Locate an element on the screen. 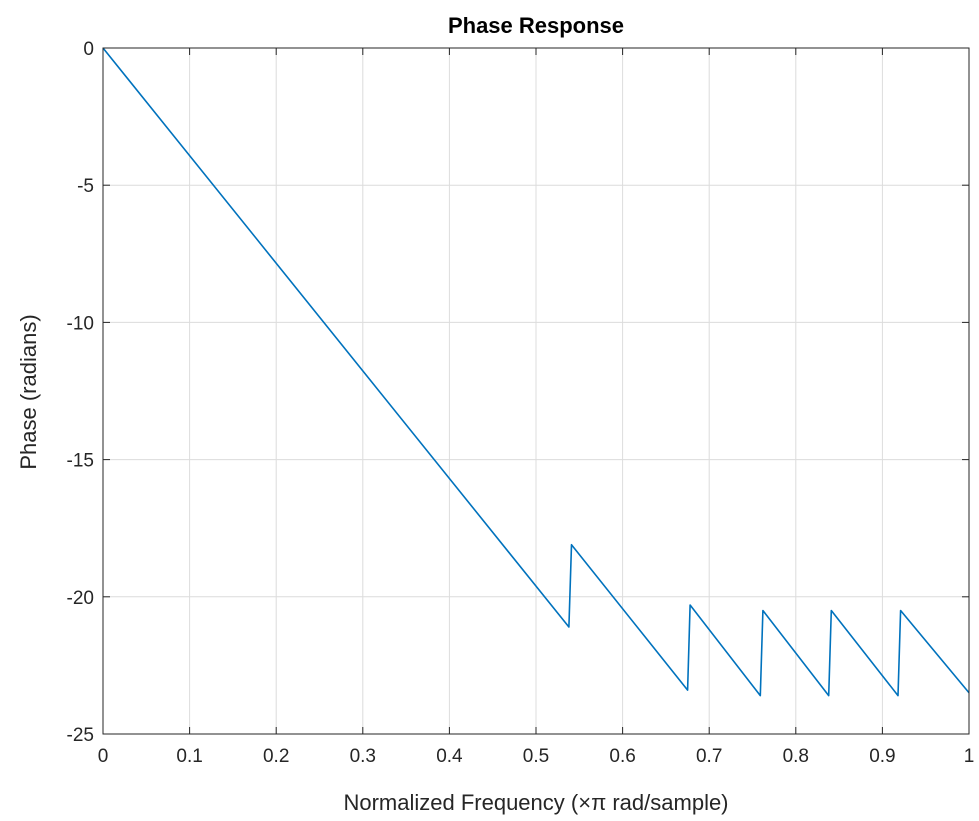  x-axis-label: Normalized Frequency (×π rad/sample) is located at coordinates (535, 802).